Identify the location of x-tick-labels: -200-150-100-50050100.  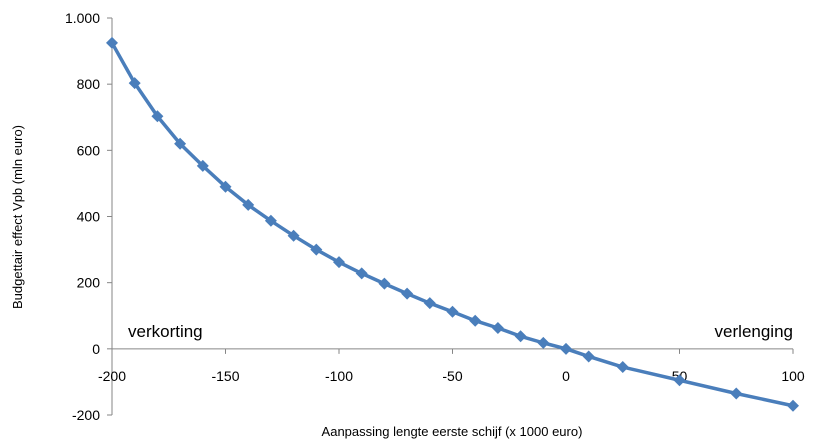
(451, 376).